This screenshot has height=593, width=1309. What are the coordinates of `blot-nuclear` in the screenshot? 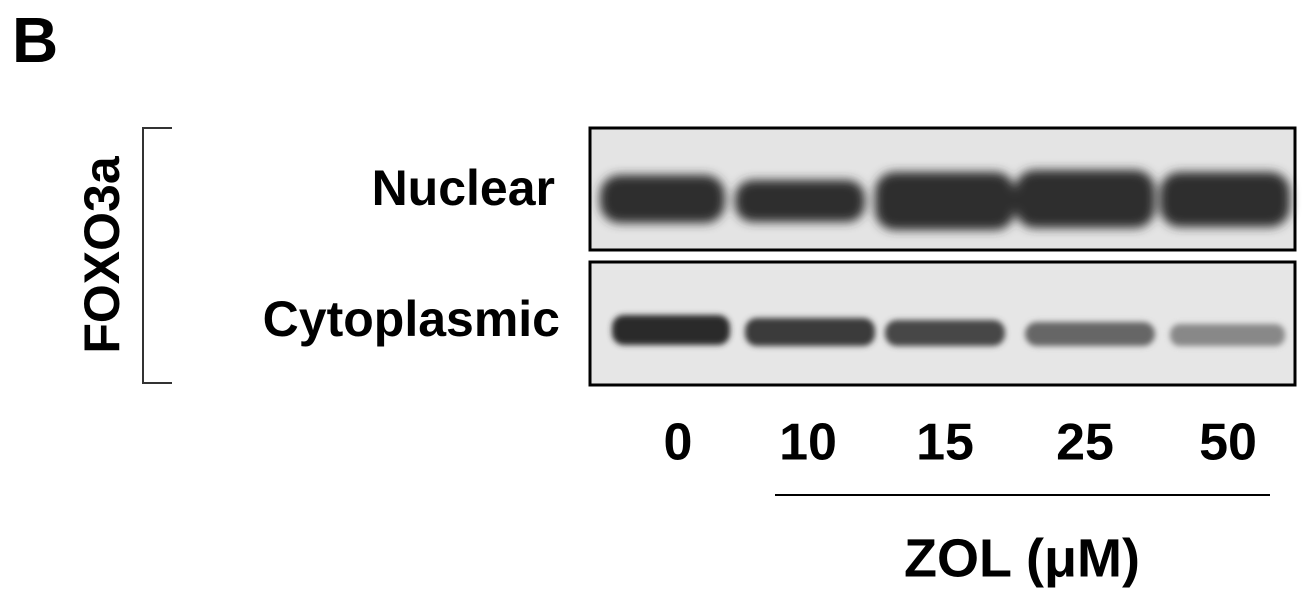 It's located at (942, 189).